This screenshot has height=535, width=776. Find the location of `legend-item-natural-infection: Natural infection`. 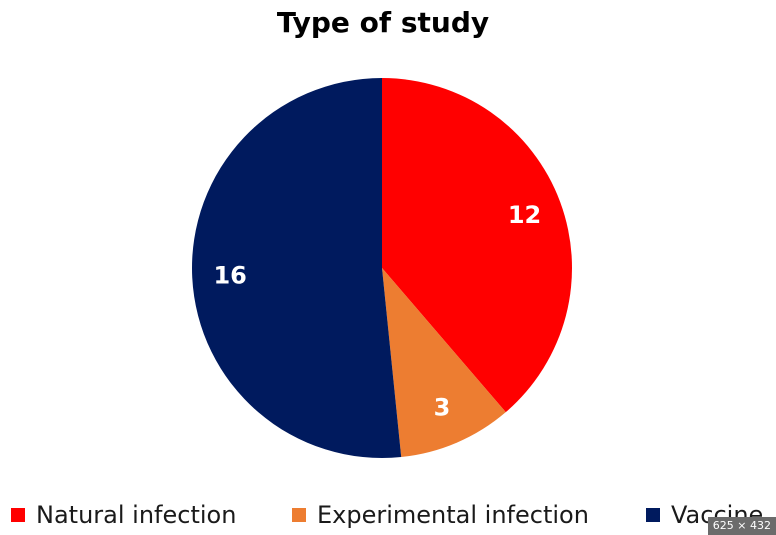

legend-item-natural-infection: Natural infection is located at coordinates (123, 515).